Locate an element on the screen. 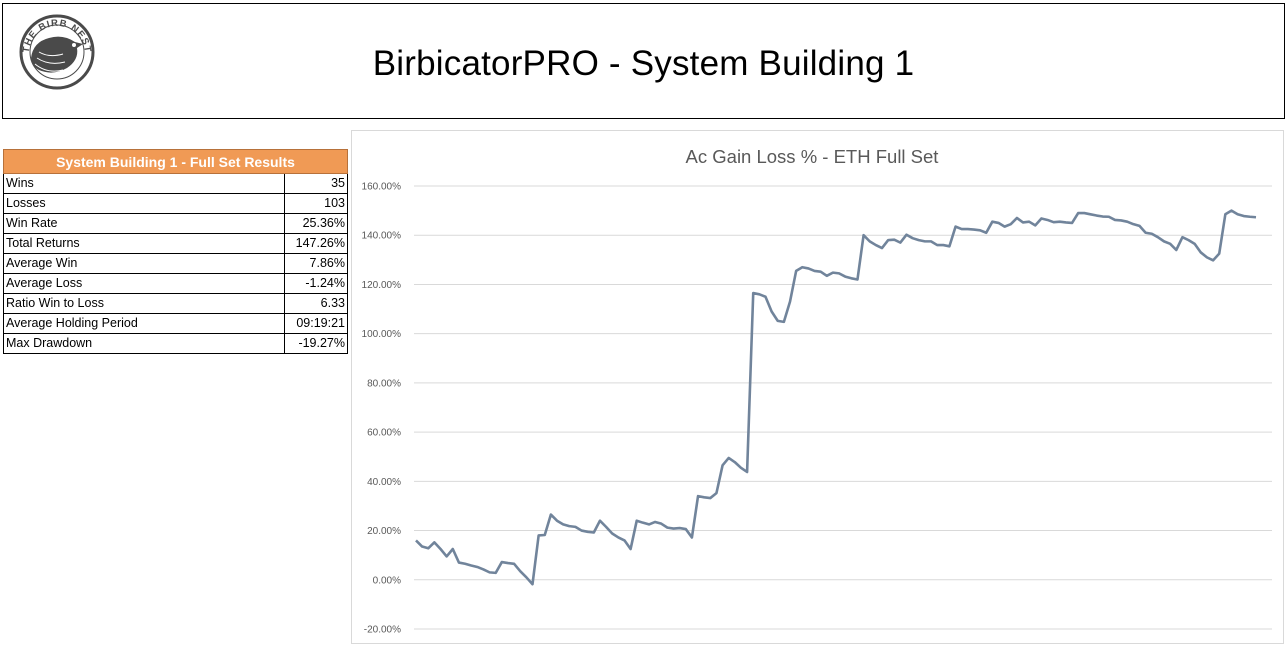  row-label: Average Loss is located at coordinates (144, 283).